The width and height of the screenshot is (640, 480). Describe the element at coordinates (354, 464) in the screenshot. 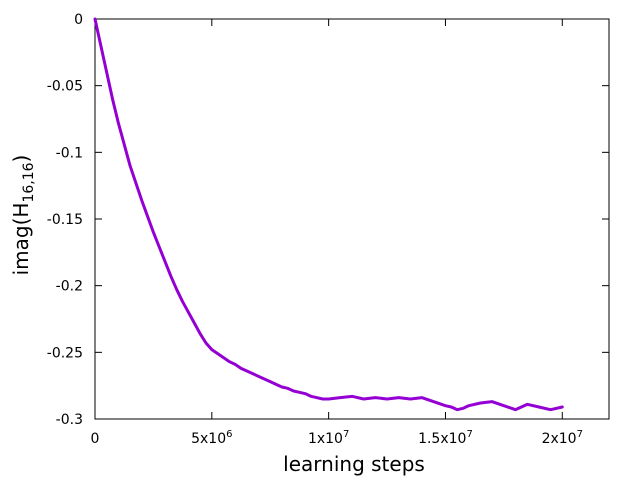

I see `x-axis-label: learning steps` at that location.